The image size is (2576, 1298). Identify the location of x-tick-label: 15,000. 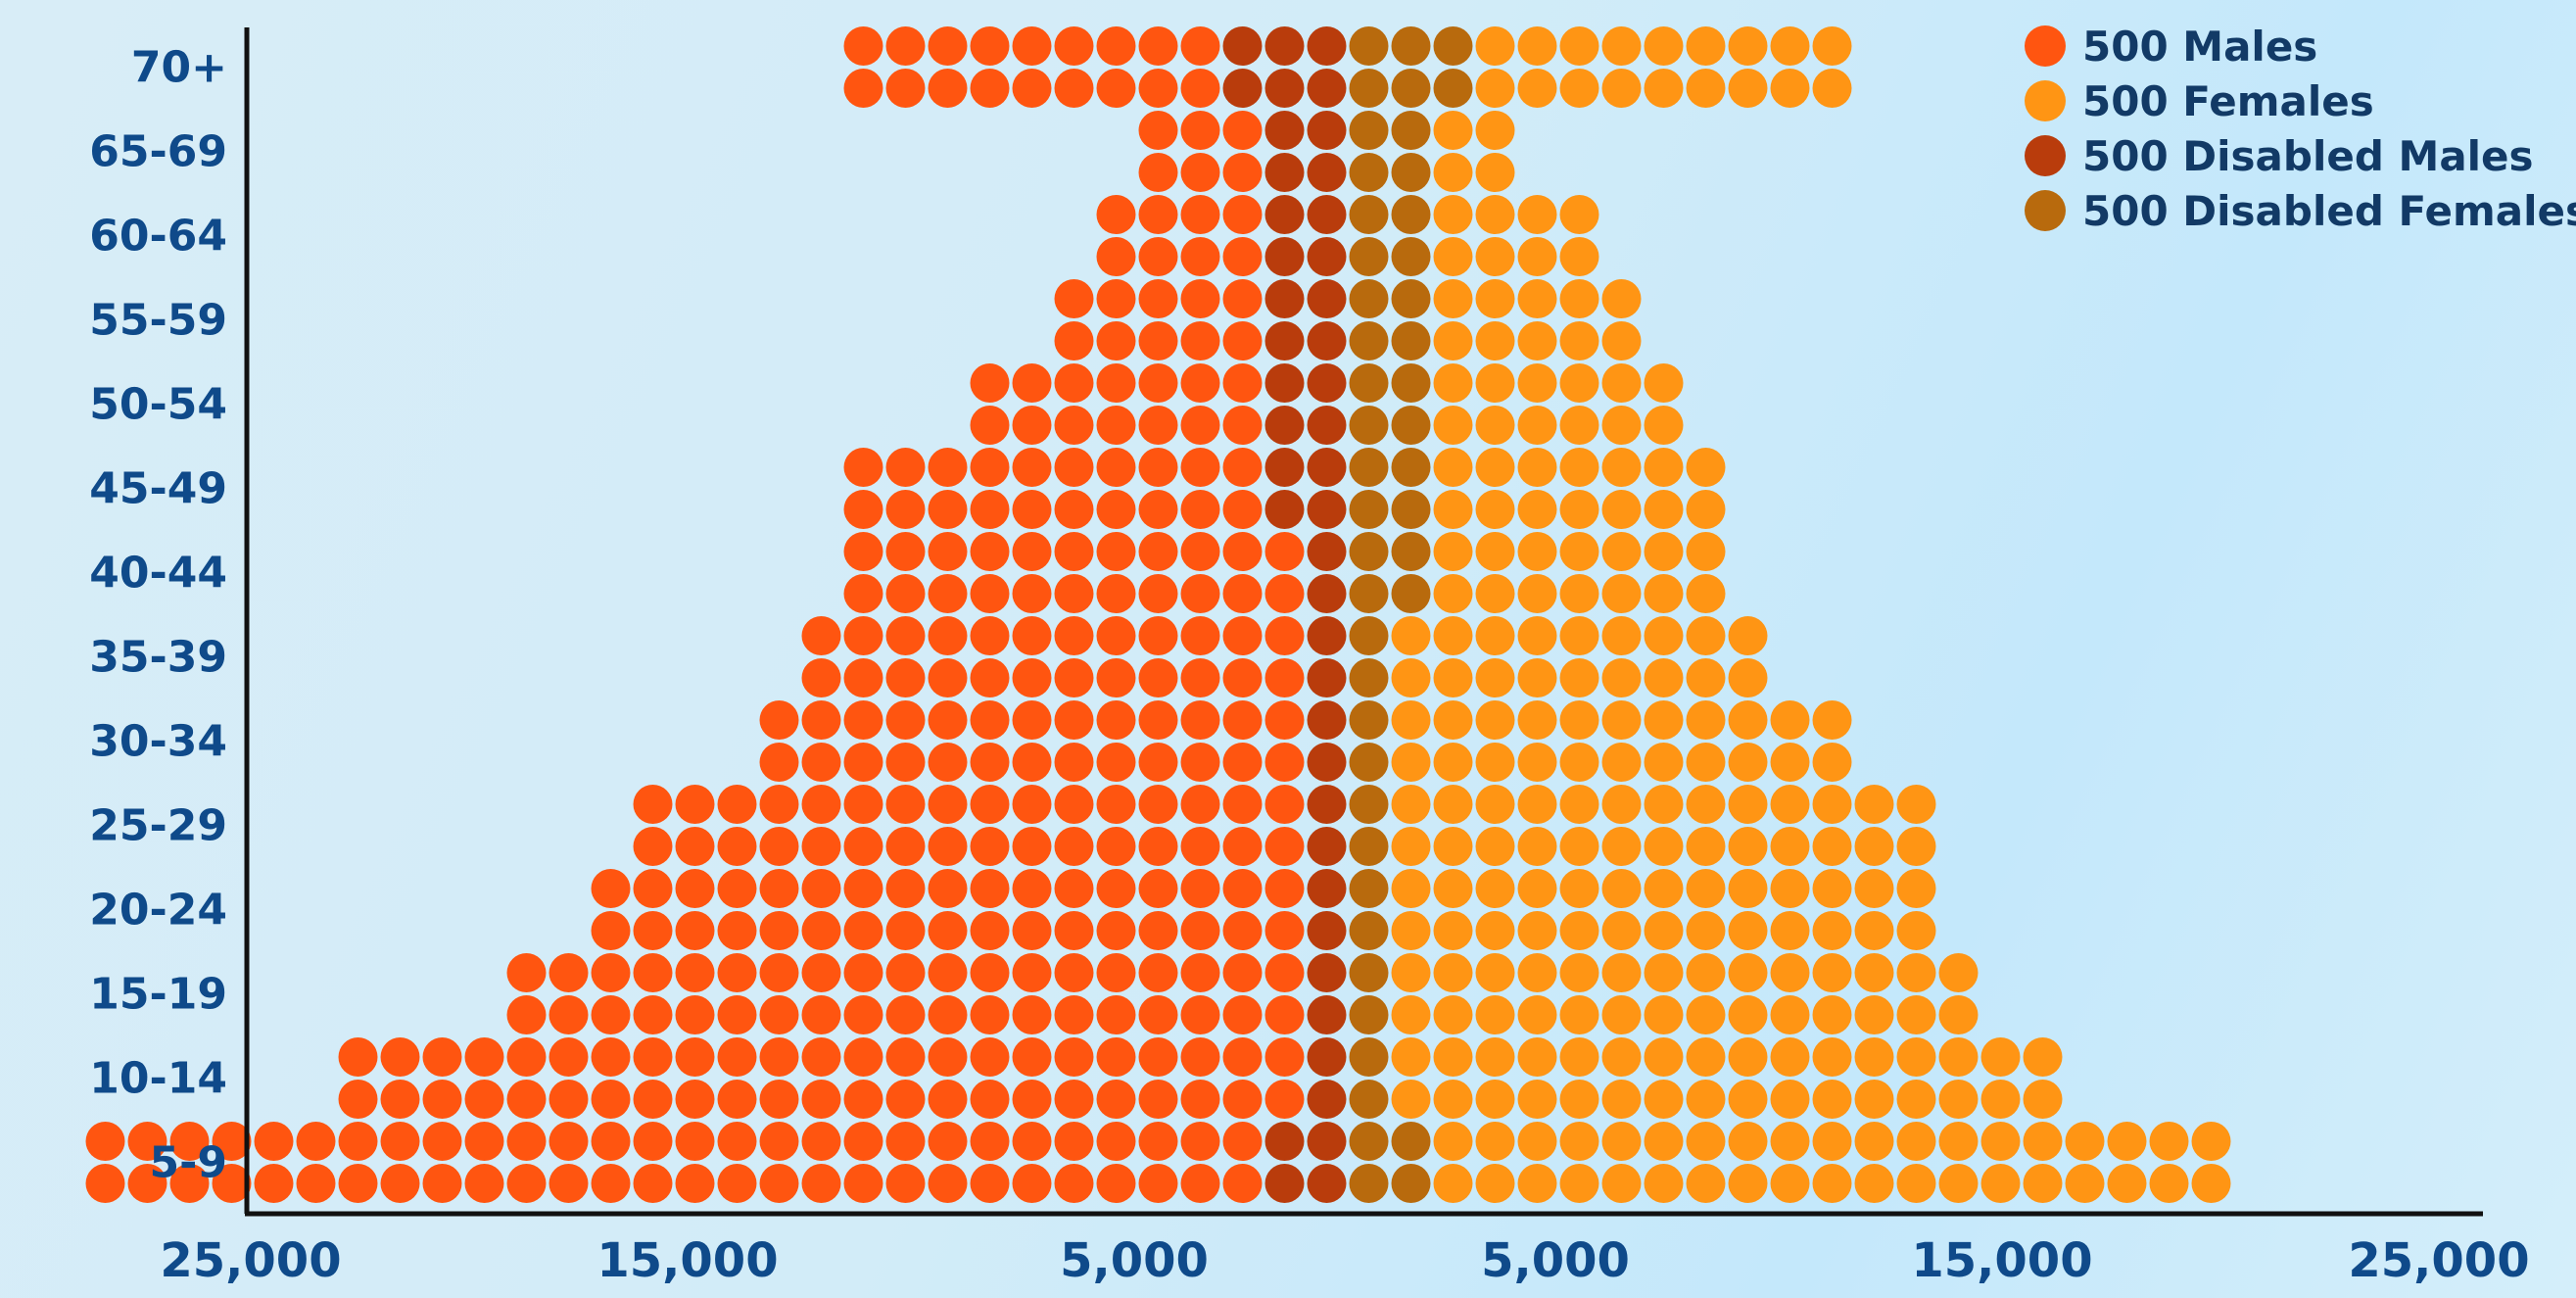
(2002, 1261).